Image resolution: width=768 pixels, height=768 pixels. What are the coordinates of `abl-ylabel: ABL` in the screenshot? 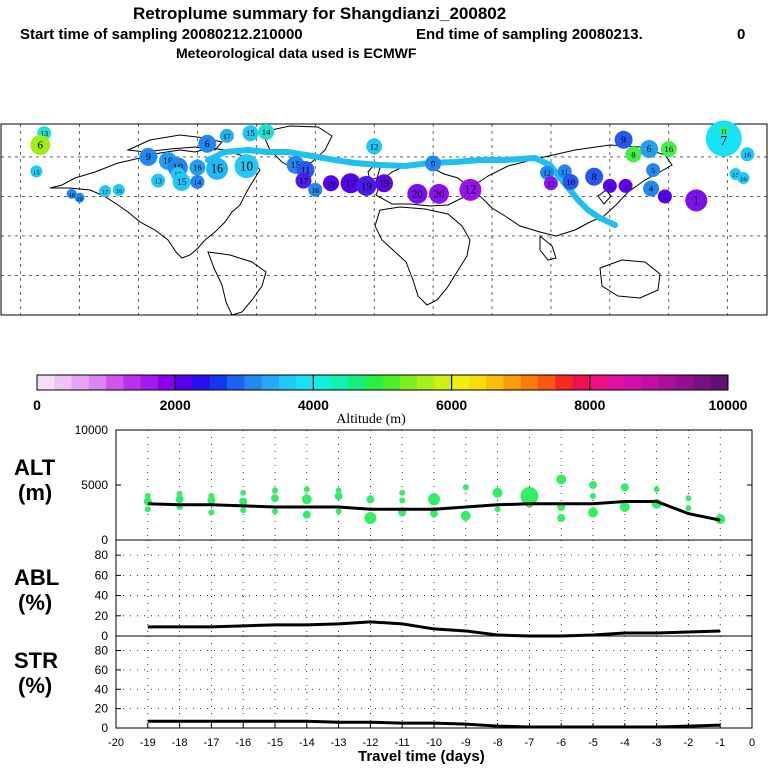 It's located at (37, 577).